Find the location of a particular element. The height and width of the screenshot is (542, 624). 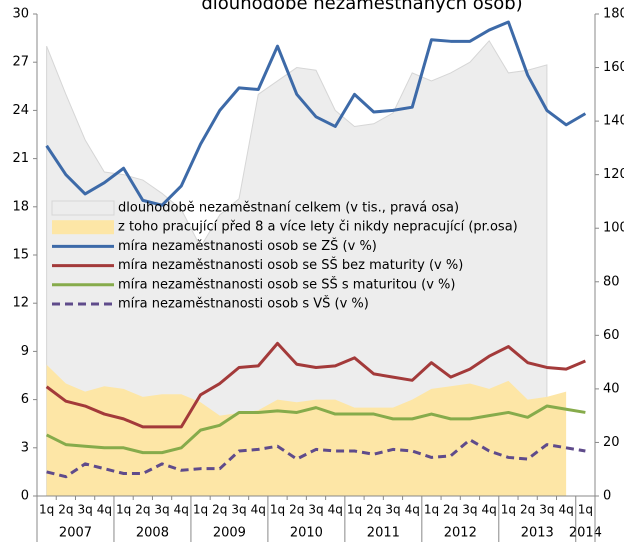

y-tick-label: 24 is located at coordinates (20, 110).